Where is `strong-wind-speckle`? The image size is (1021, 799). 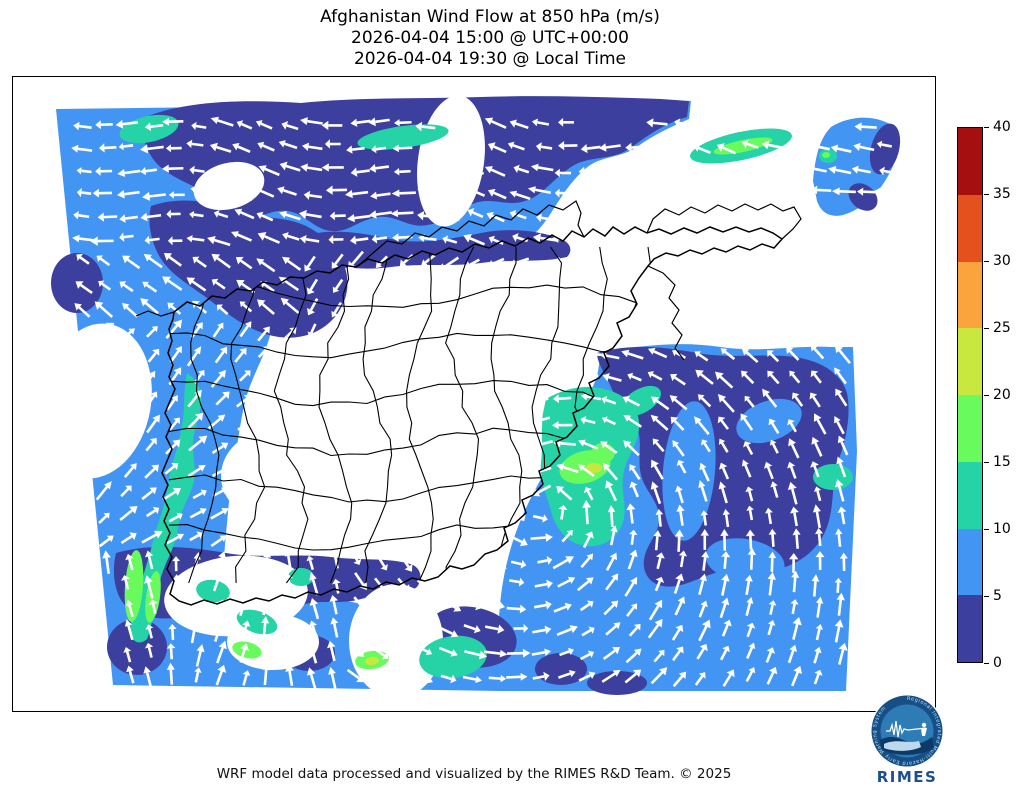 strong-wind-speckle is located at coordinates (453, 657).